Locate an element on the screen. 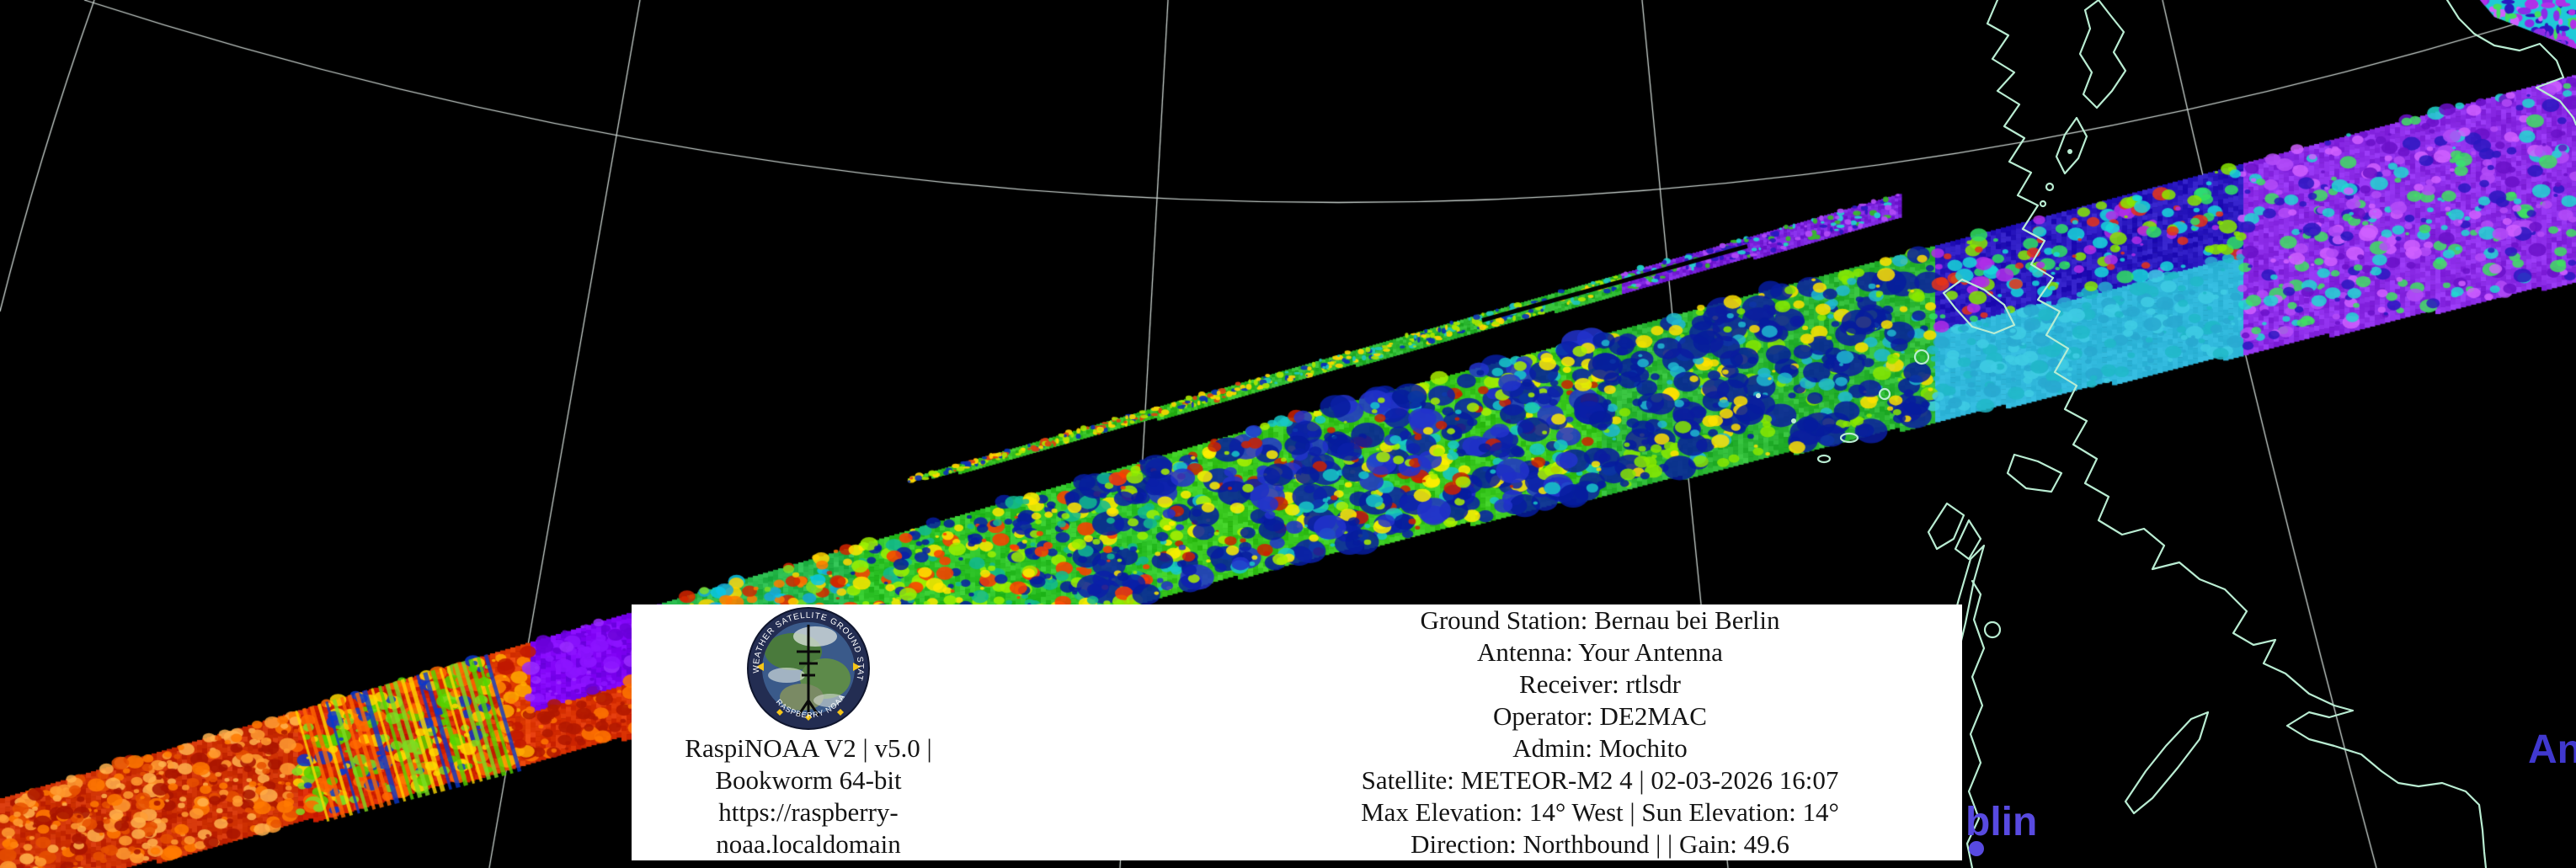 The height and width of the screenshot is (868, 2576). island-tiree is located at coordinates (1849, 438).